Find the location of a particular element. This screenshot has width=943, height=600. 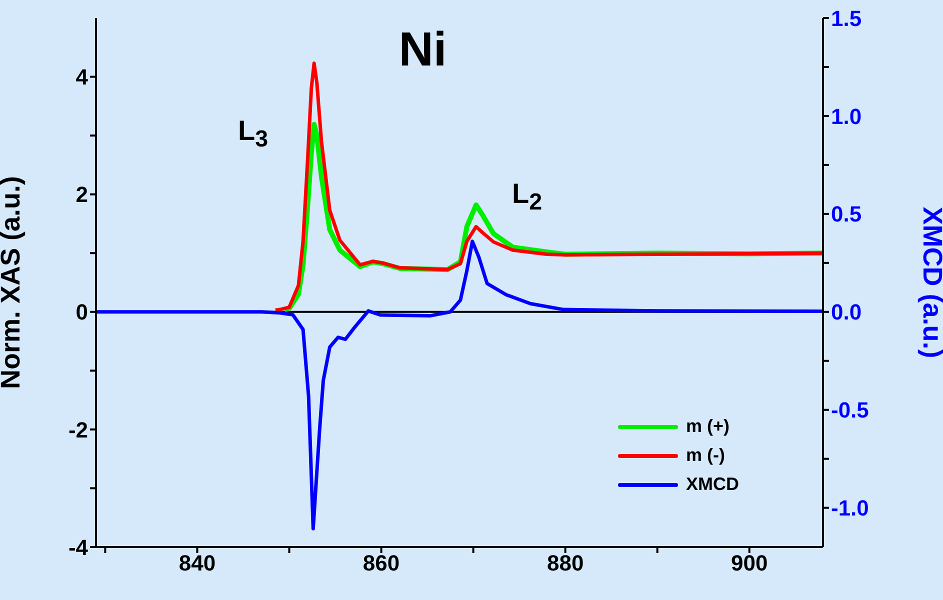

y-tick-label: 0 is located at coordinates (82, 312).